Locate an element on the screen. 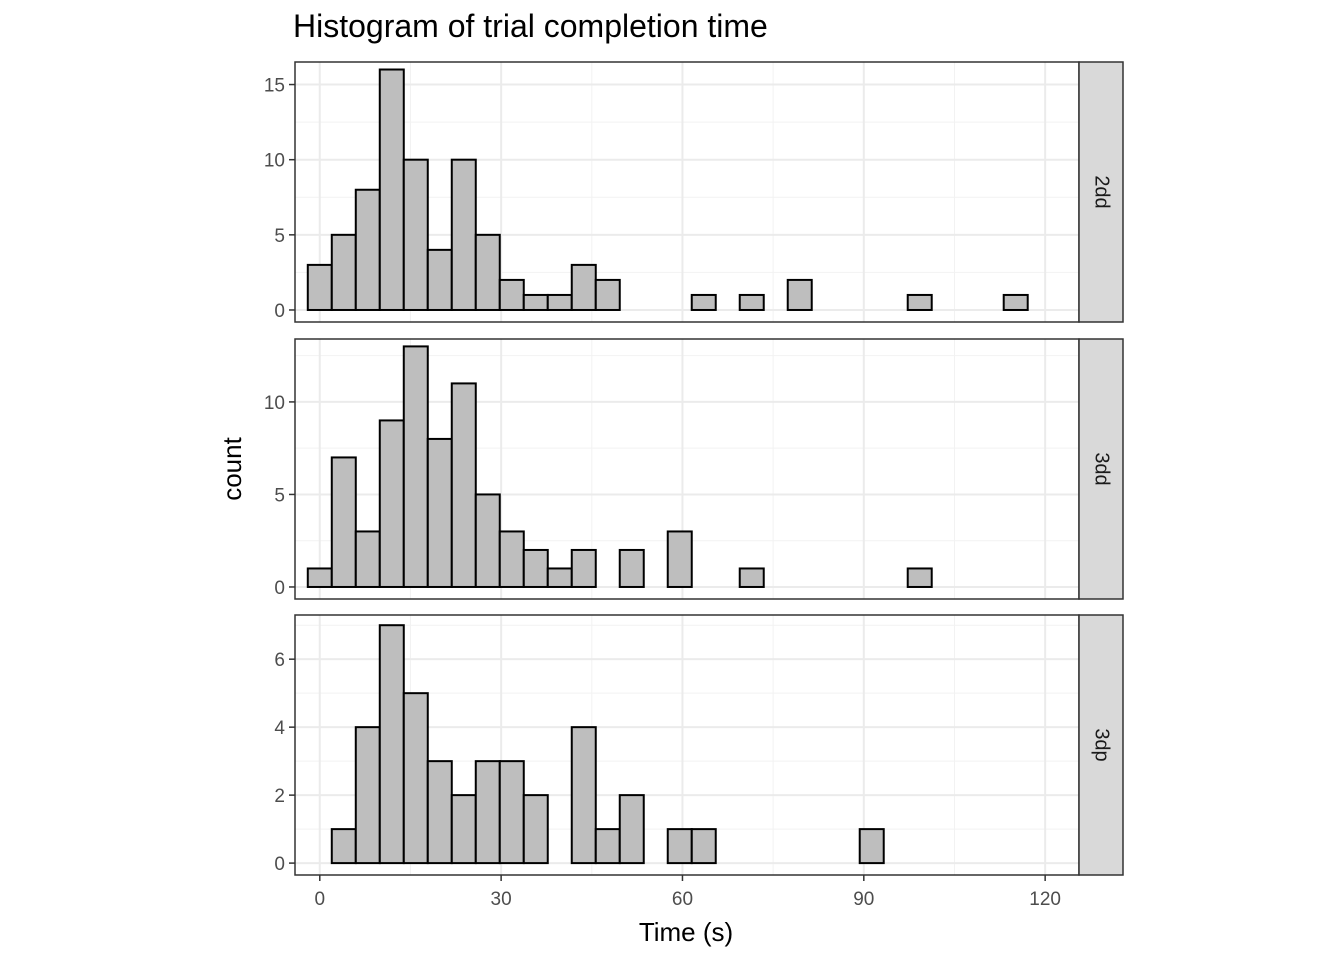  y-tick-label: 6 is located at coordinates (279, 660).